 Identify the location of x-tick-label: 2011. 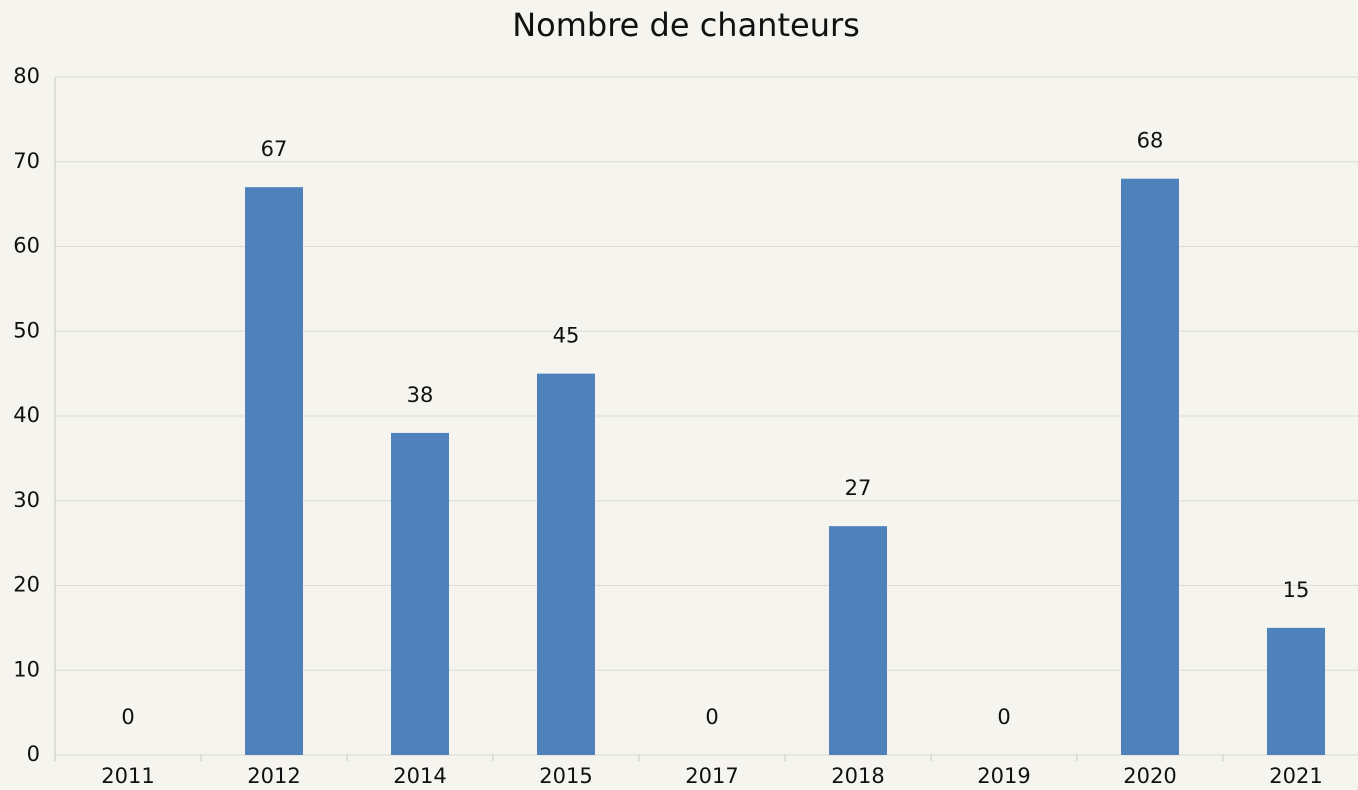
(127, 776).